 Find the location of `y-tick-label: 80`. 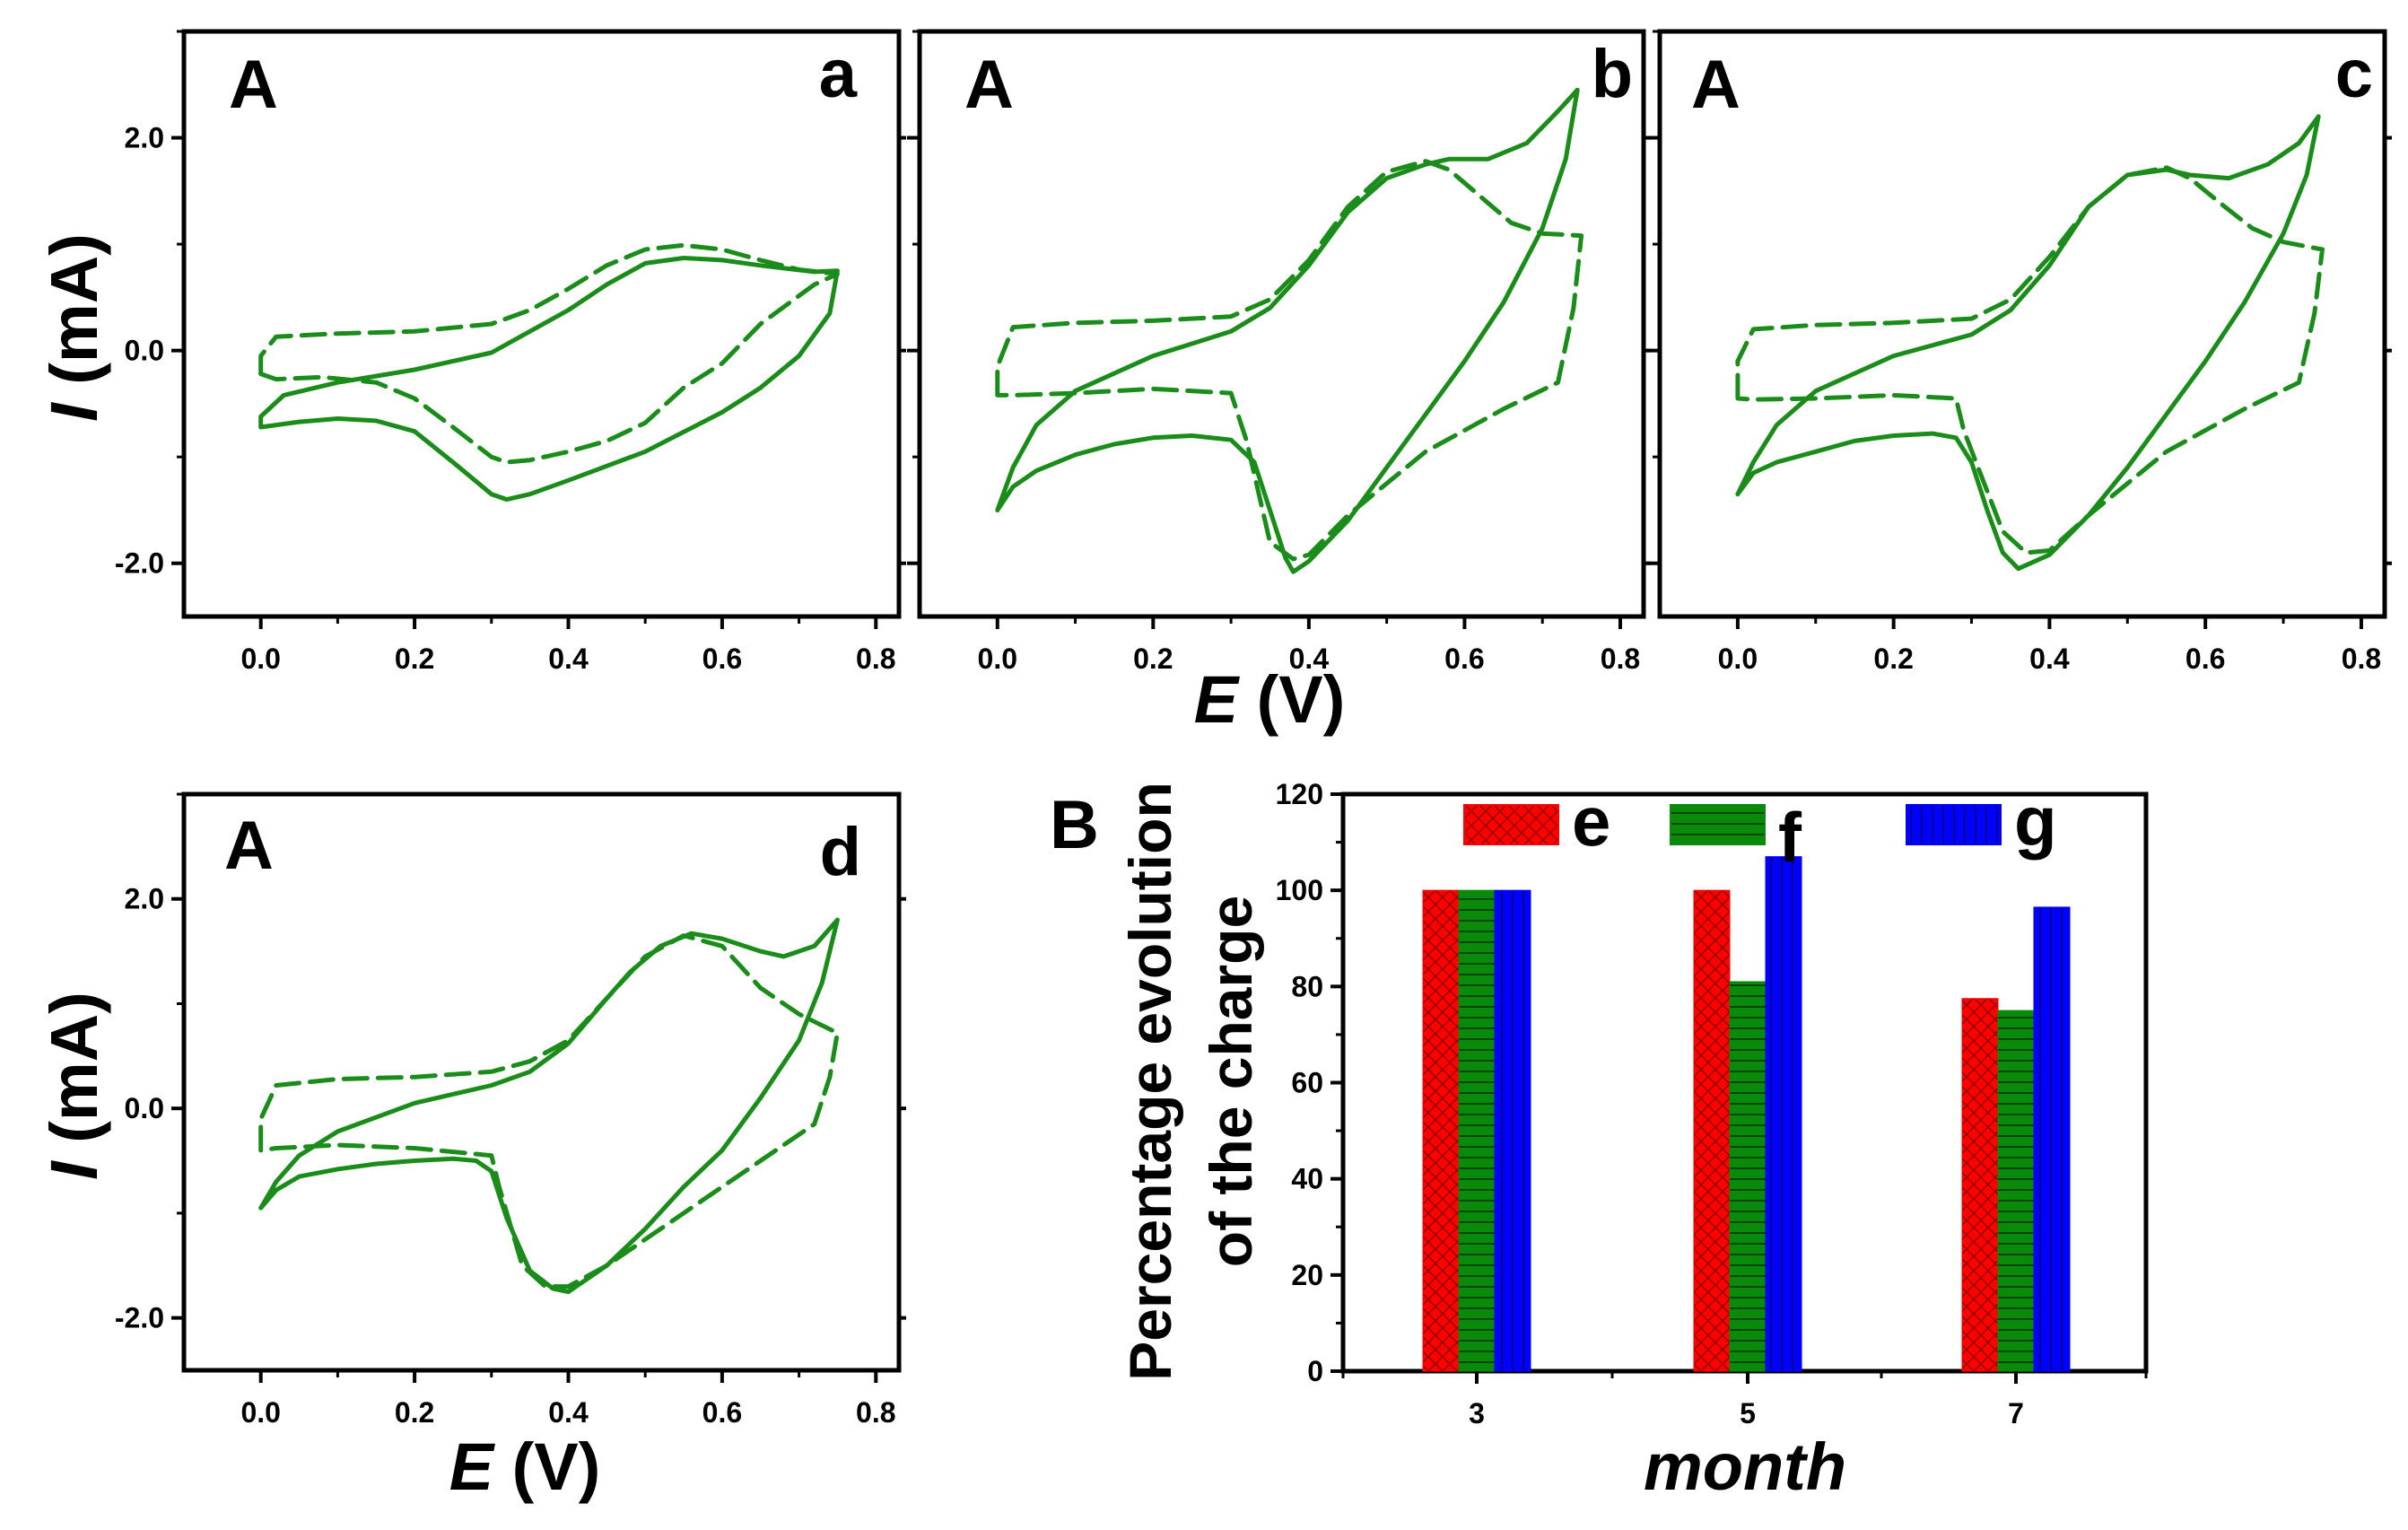

y-tick-label: 80 is located at coordinates (1307, 986).